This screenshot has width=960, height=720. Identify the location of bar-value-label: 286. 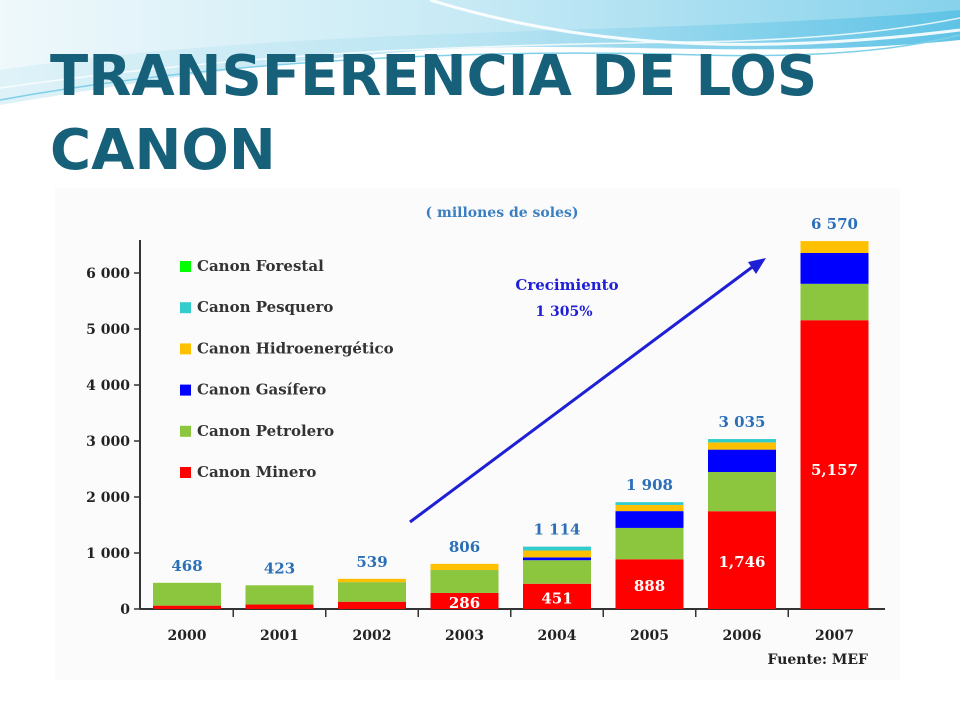
(464, 603).